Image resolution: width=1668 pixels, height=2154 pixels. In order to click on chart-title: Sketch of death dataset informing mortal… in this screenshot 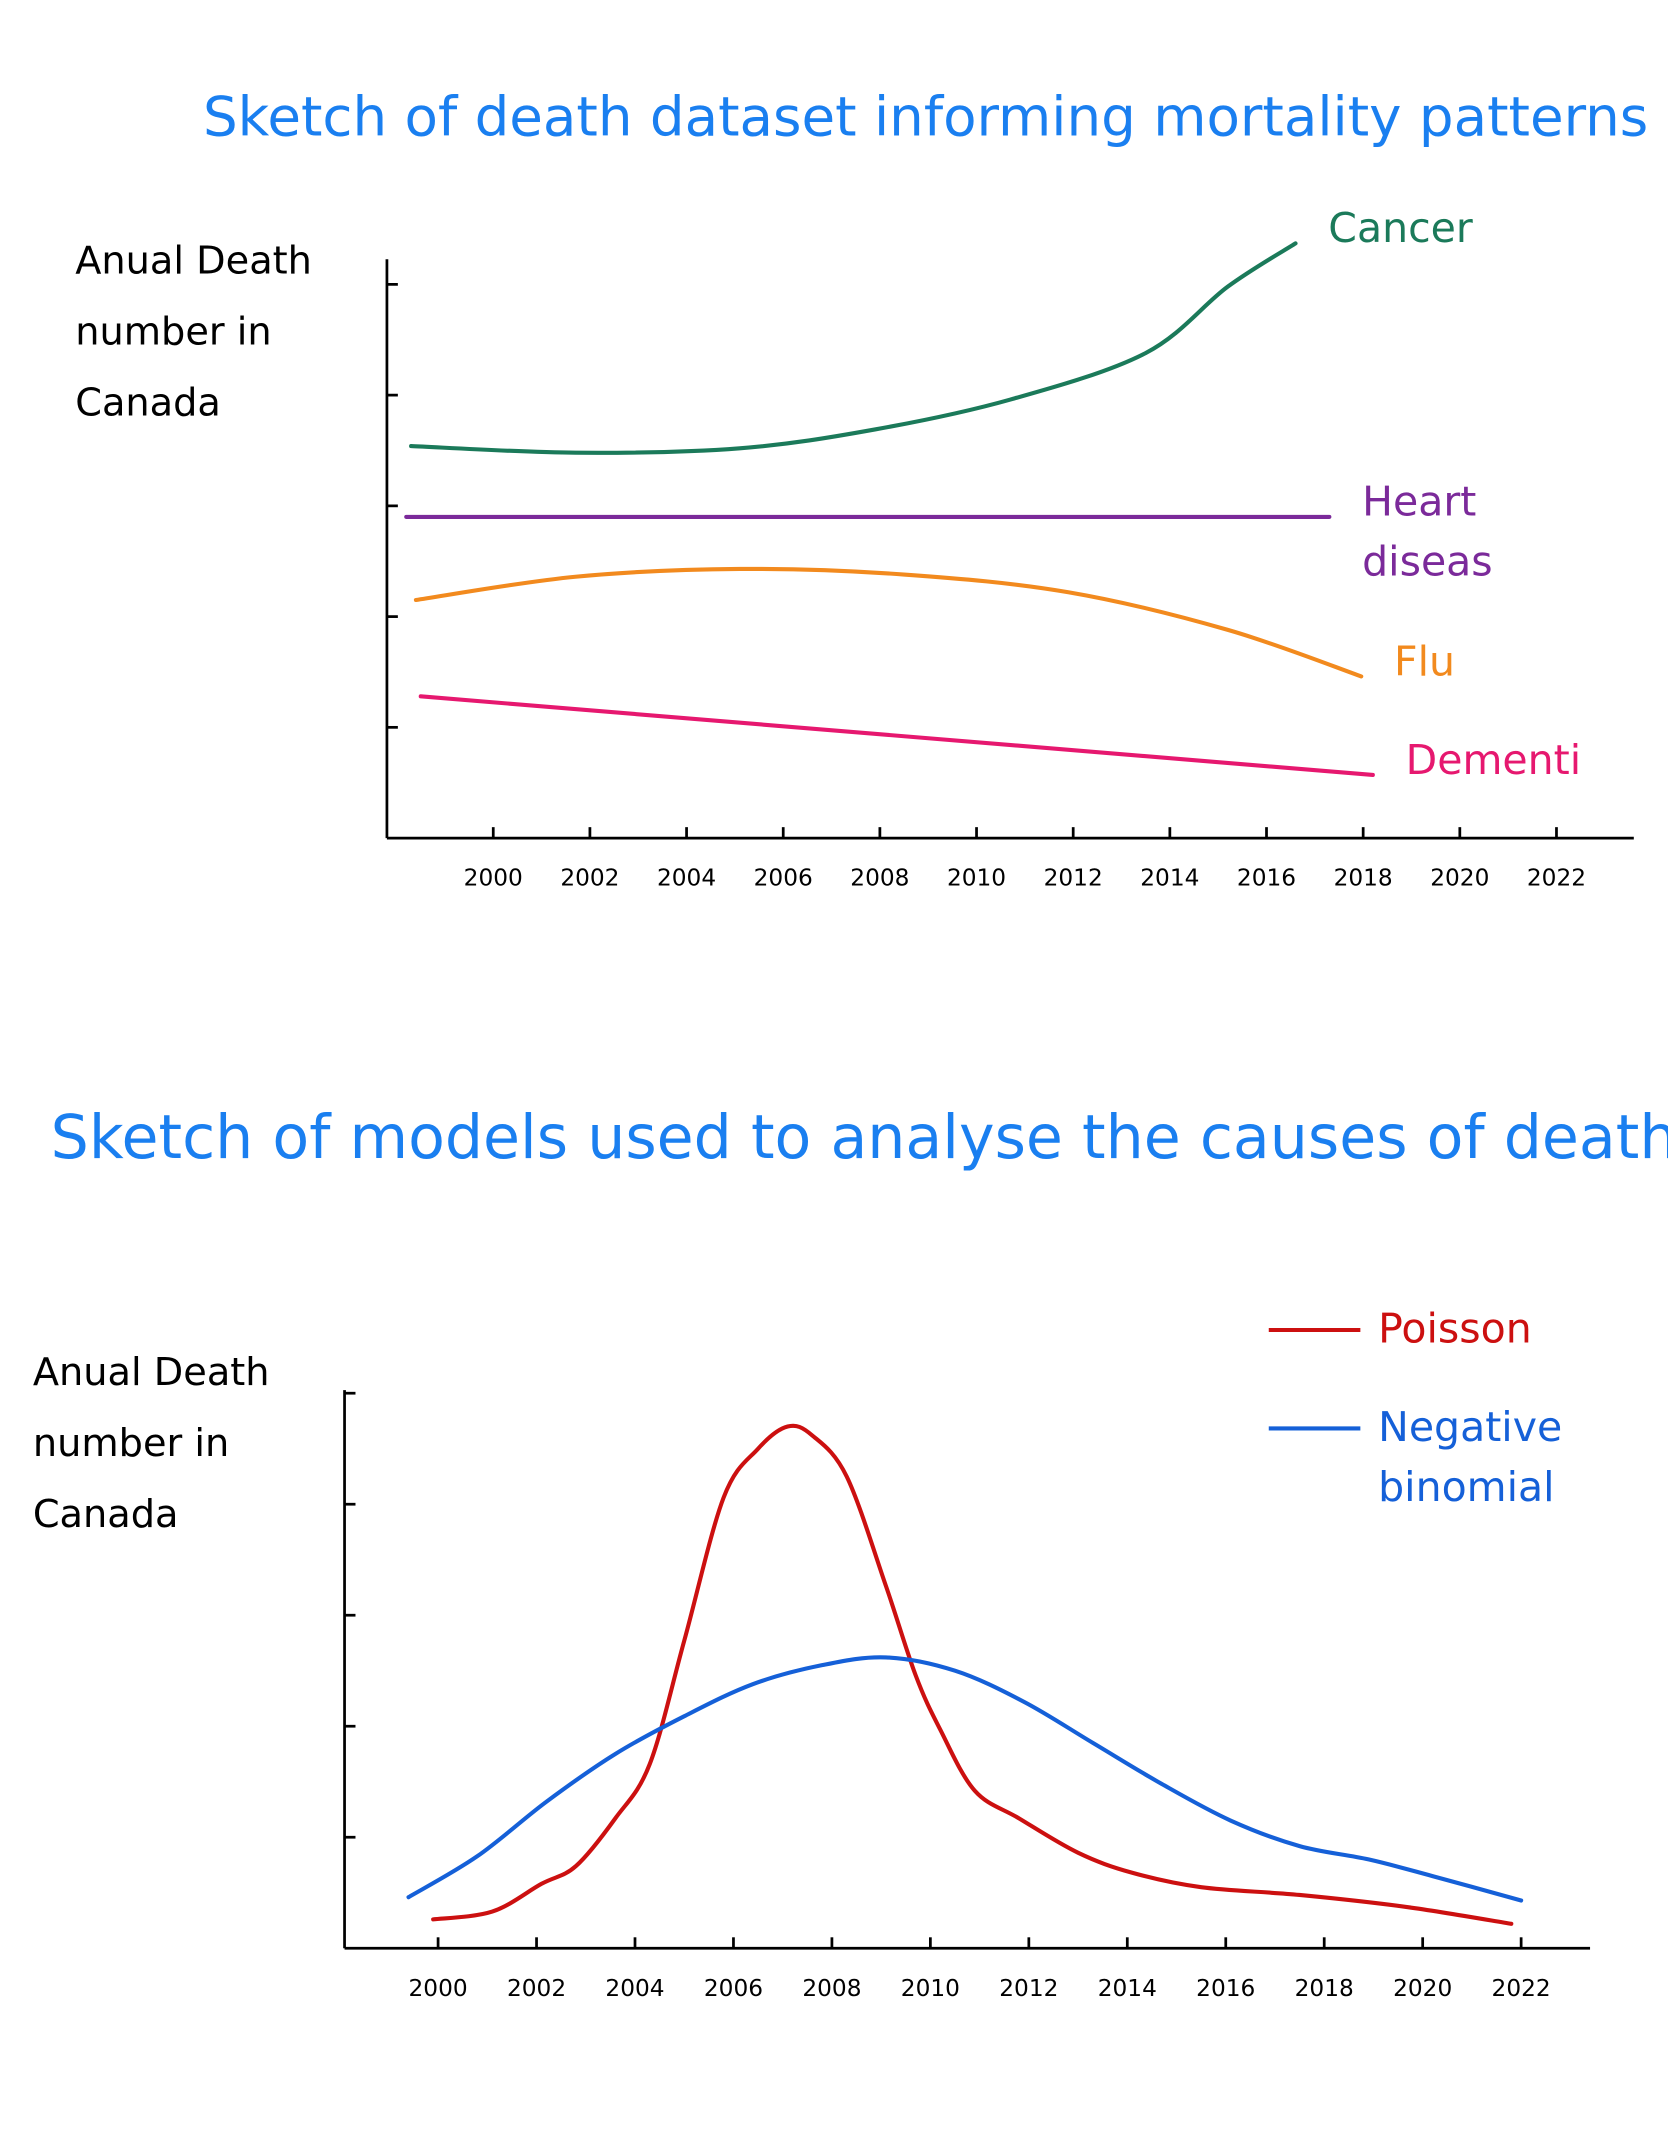, I will do `click(925, 116)`.